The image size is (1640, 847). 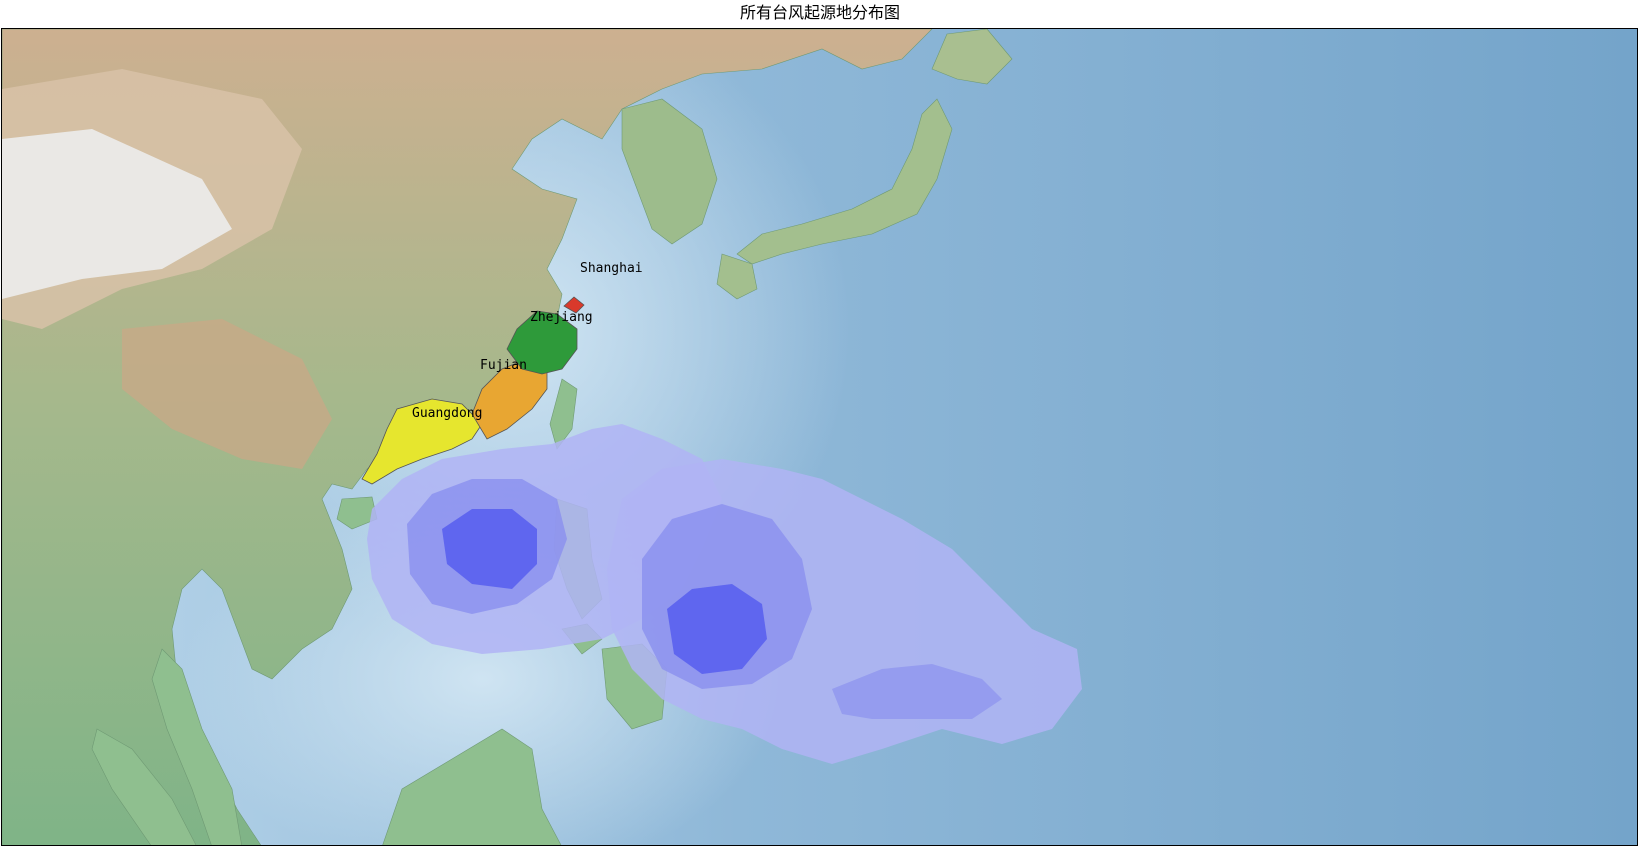 What do you see at coordinates (563, 414) in the screenshot?
I see `taiwan` at bounding box center [563, 414].